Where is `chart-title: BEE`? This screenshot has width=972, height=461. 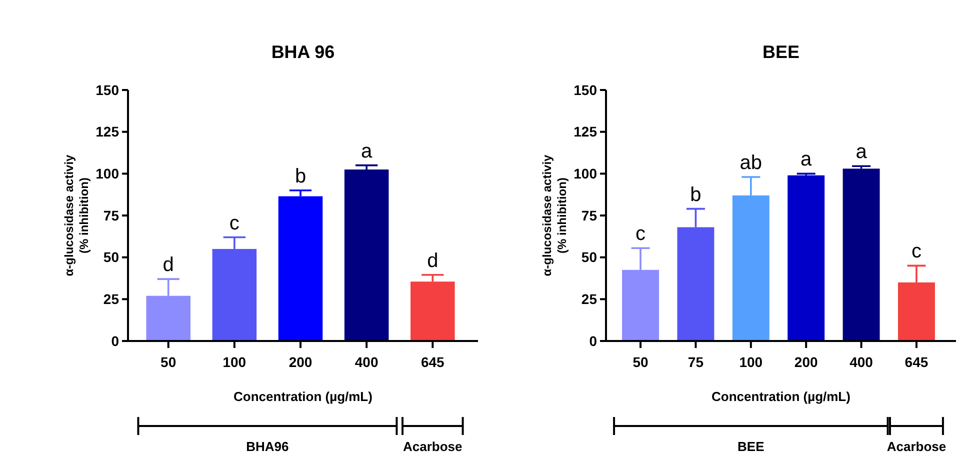
chart-title: BEE is located at coordinates (781, 52).